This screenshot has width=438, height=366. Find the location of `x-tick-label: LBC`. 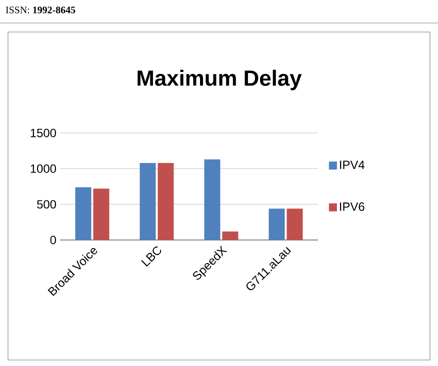

x-tick-label: LBC is located at coordinates (151, 256).